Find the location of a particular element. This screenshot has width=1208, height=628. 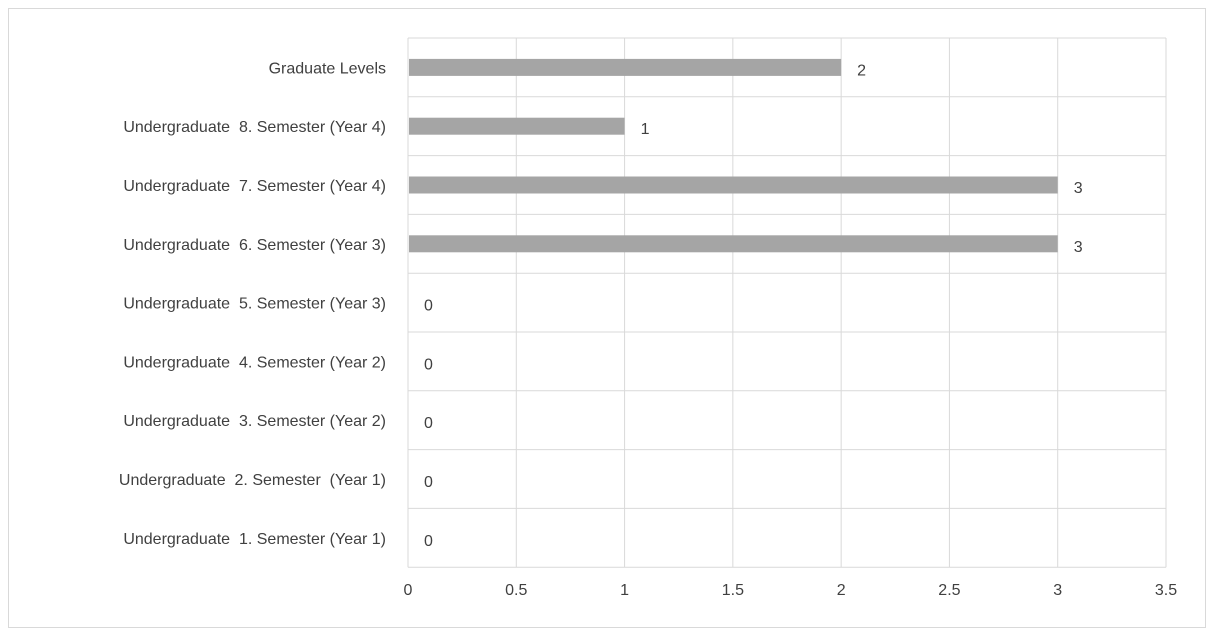

x-tick-label: 0 is located at coordinates (408, 590).